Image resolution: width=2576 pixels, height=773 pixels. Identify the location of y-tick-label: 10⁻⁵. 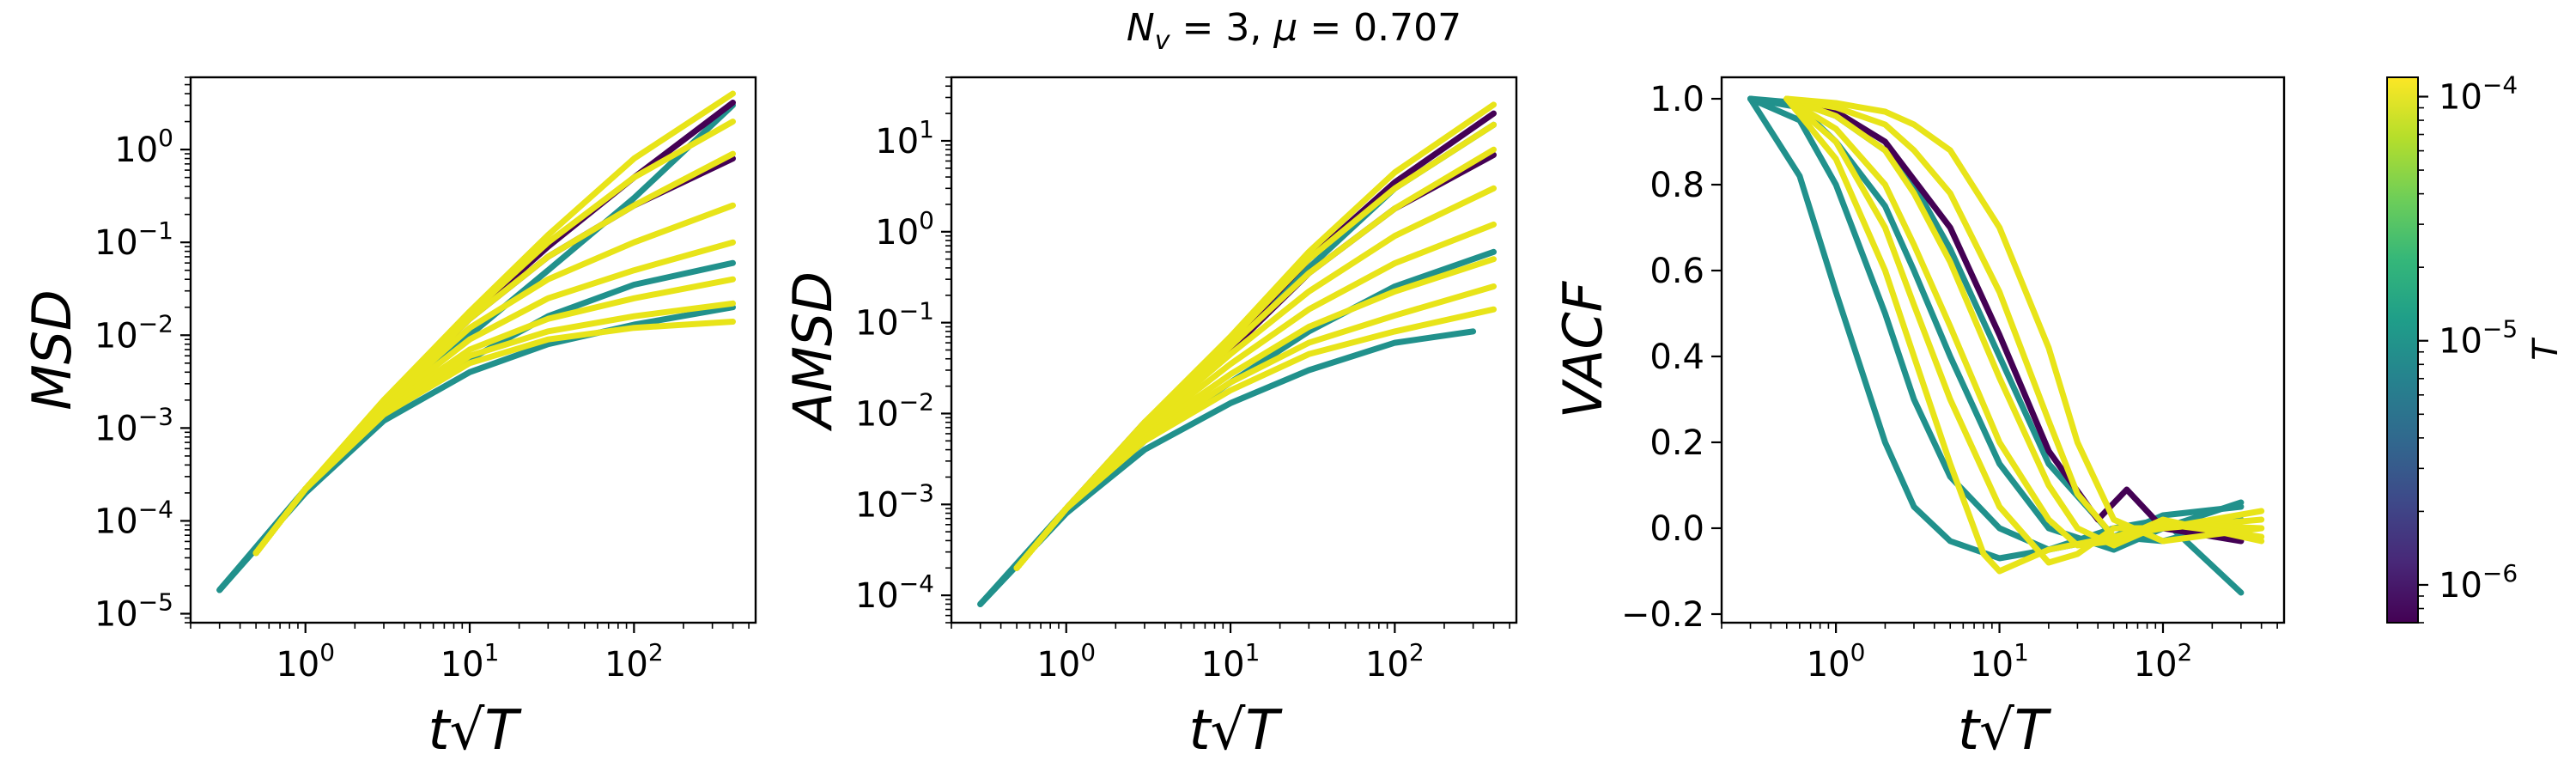
(133, 611).